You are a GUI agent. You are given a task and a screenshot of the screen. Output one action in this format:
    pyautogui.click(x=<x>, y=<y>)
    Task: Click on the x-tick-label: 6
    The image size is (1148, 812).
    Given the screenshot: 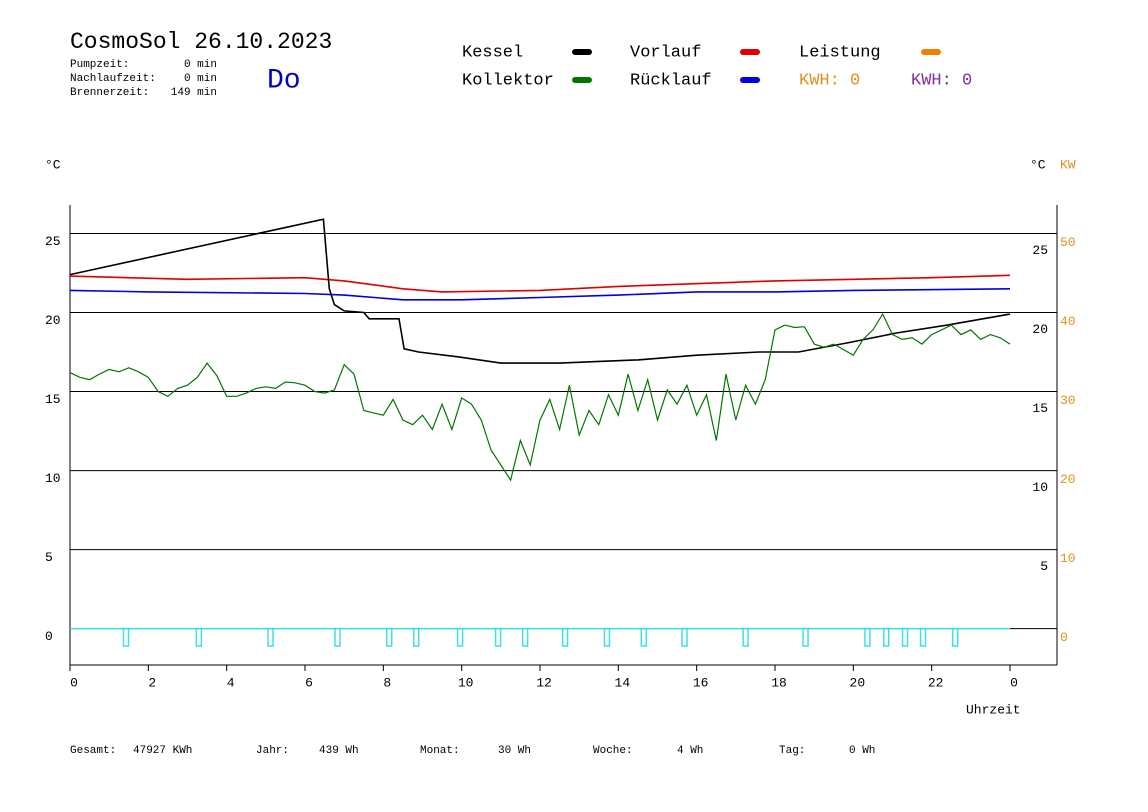 What is the action you would take?
    pyautogui.click(x=309, y=682)
    